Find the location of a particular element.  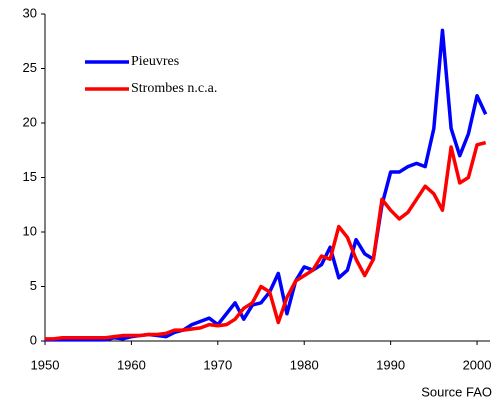

y-tick-label: 5 is located at coordinates (33, 285).